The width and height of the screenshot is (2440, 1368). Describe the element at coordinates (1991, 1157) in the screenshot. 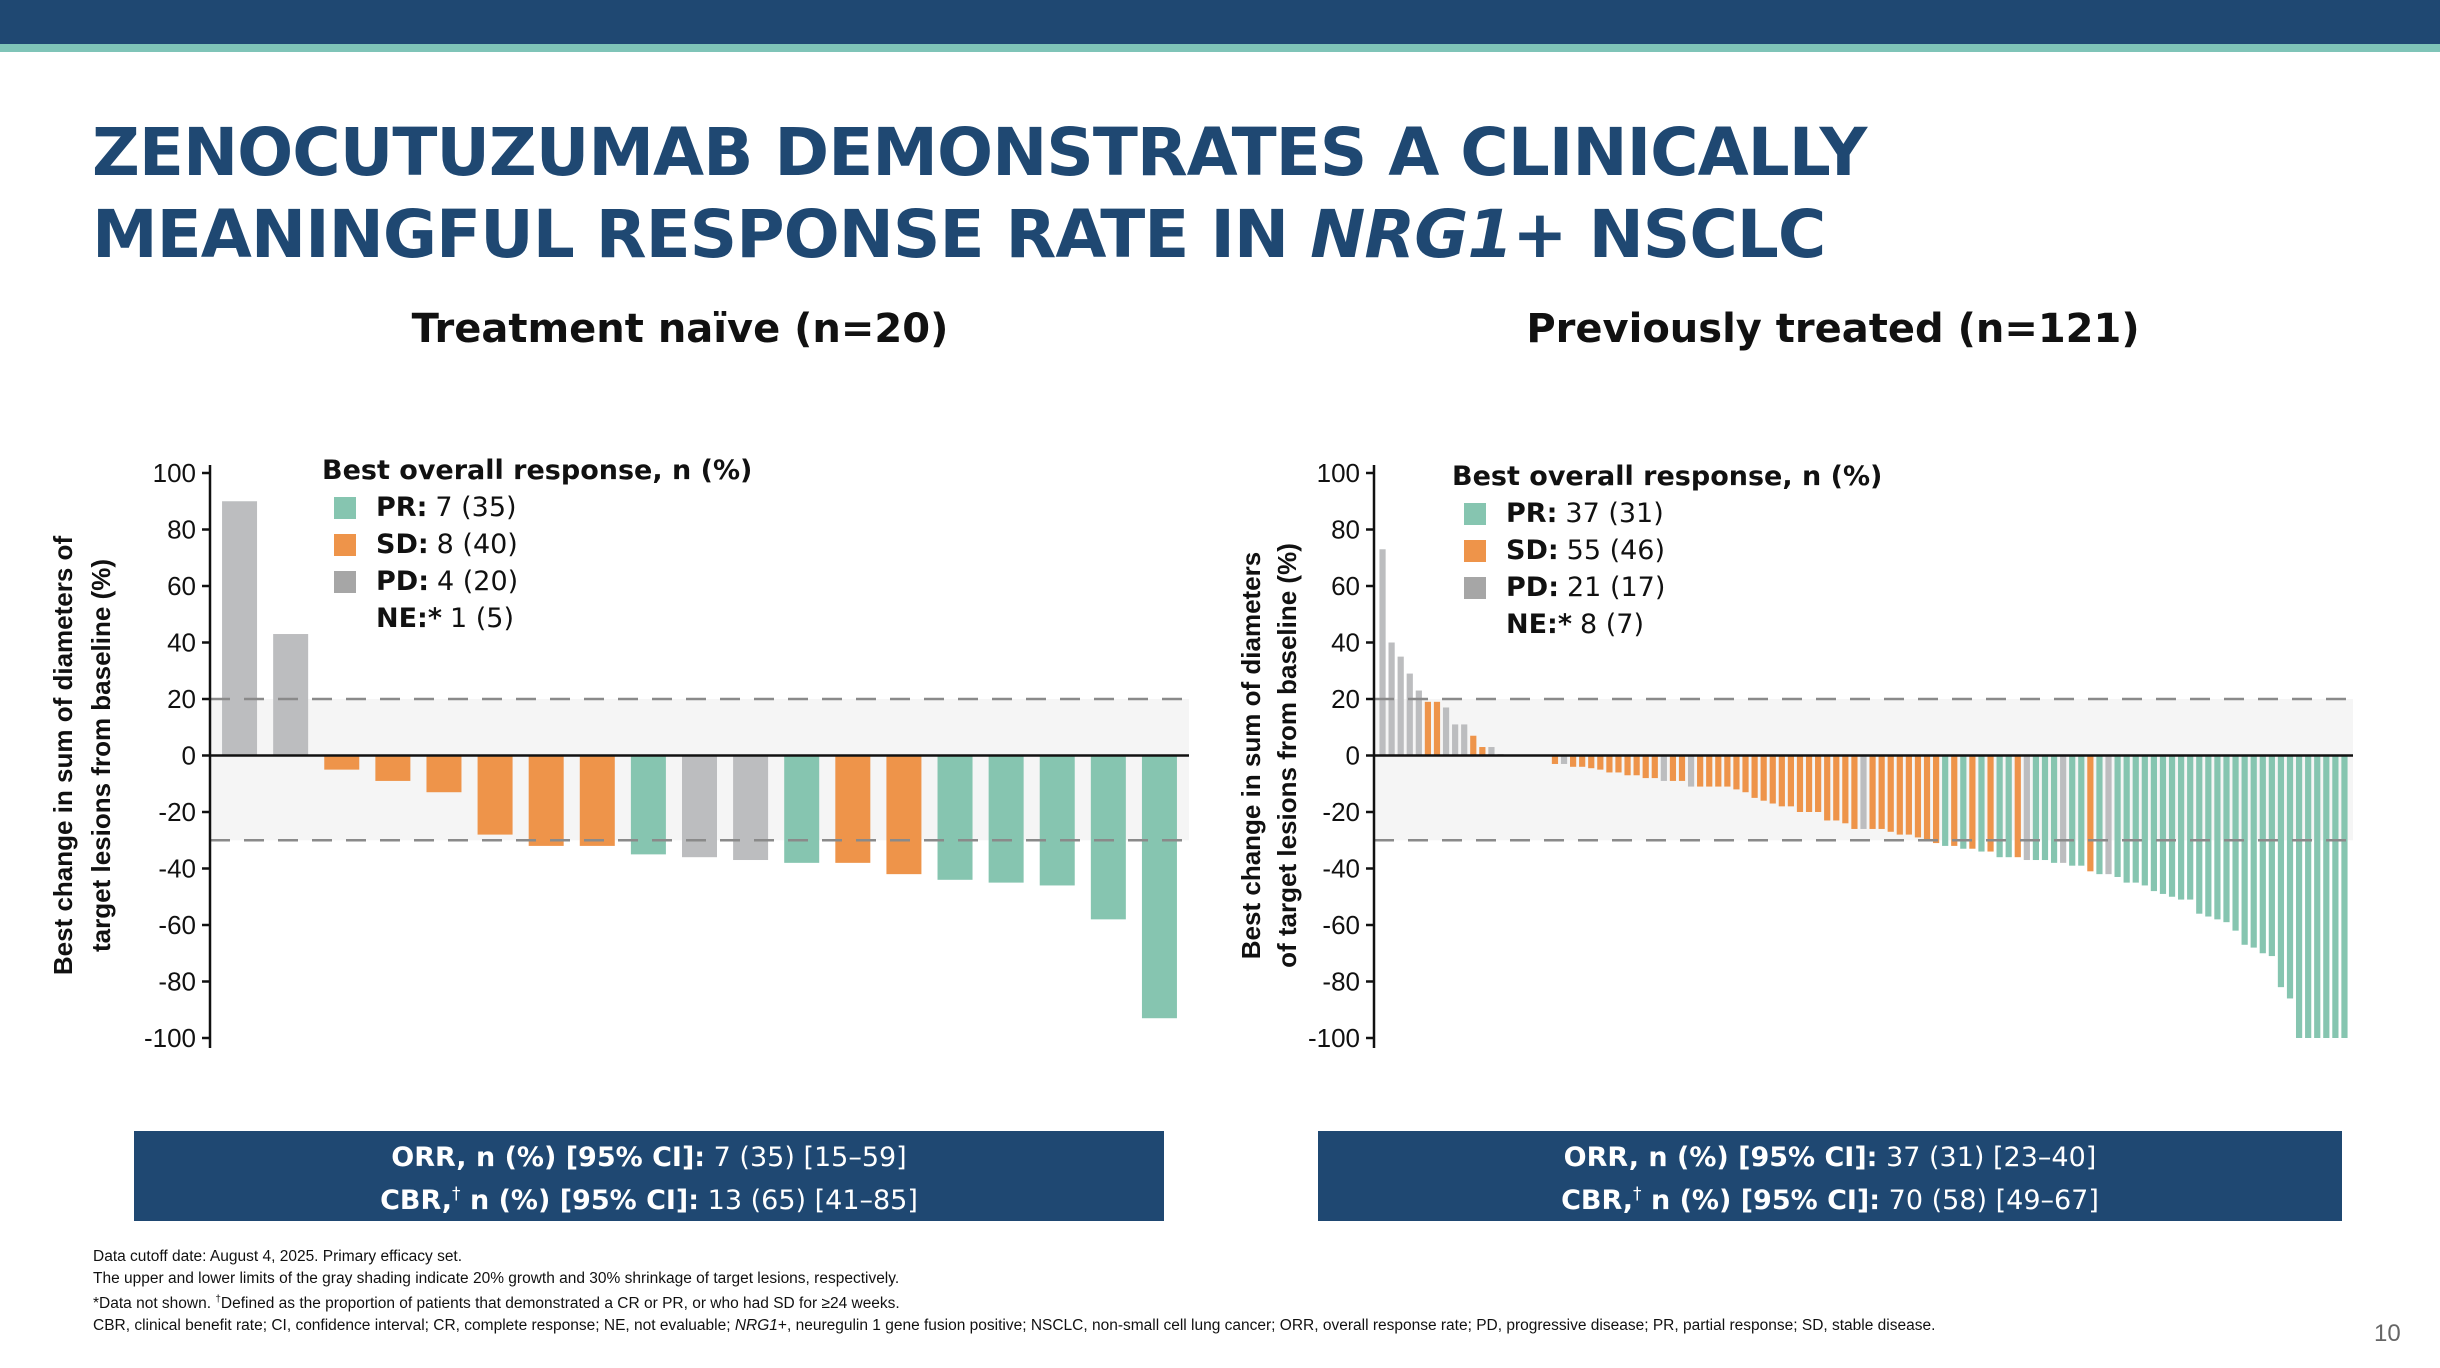

I see `orr-value: 37 (31) [23–40]` at that location.